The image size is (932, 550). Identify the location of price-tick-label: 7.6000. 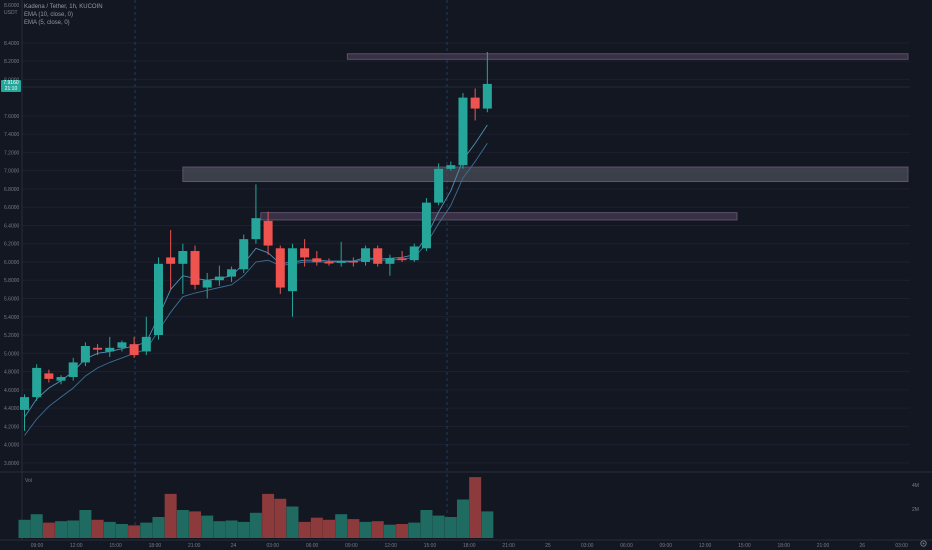
(12, 117).